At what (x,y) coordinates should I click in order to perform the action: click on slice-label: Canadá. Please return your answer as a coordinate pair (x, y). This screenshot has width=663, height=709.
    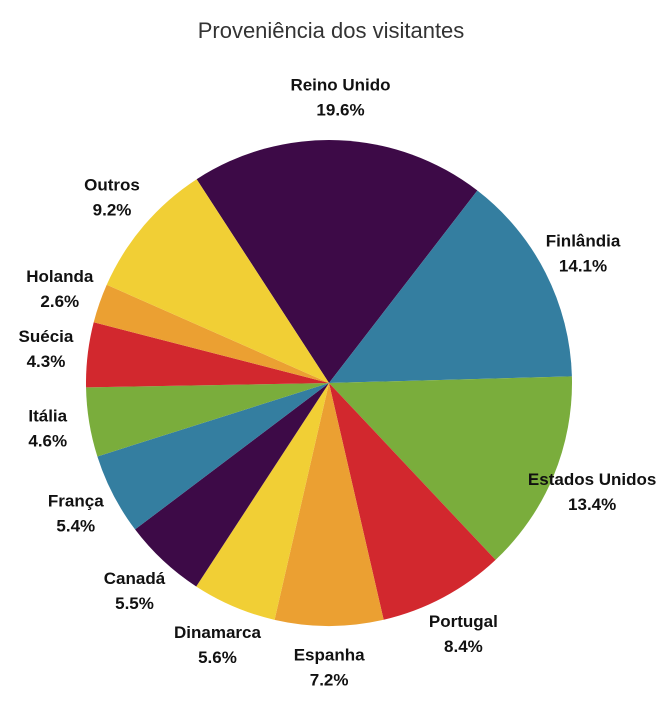
    Looking at the image, I should click on (135, 578).